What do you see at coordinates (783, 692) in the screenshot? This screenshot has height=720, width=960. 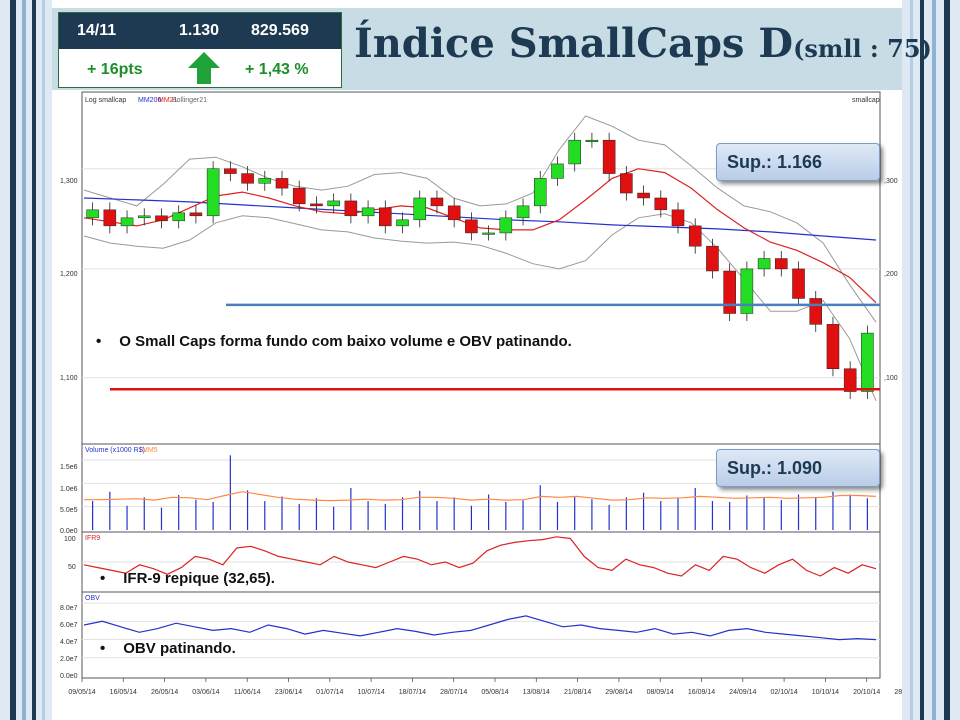 I see `x-tick-label: 02/10/14` at bounding box center [783, 692].